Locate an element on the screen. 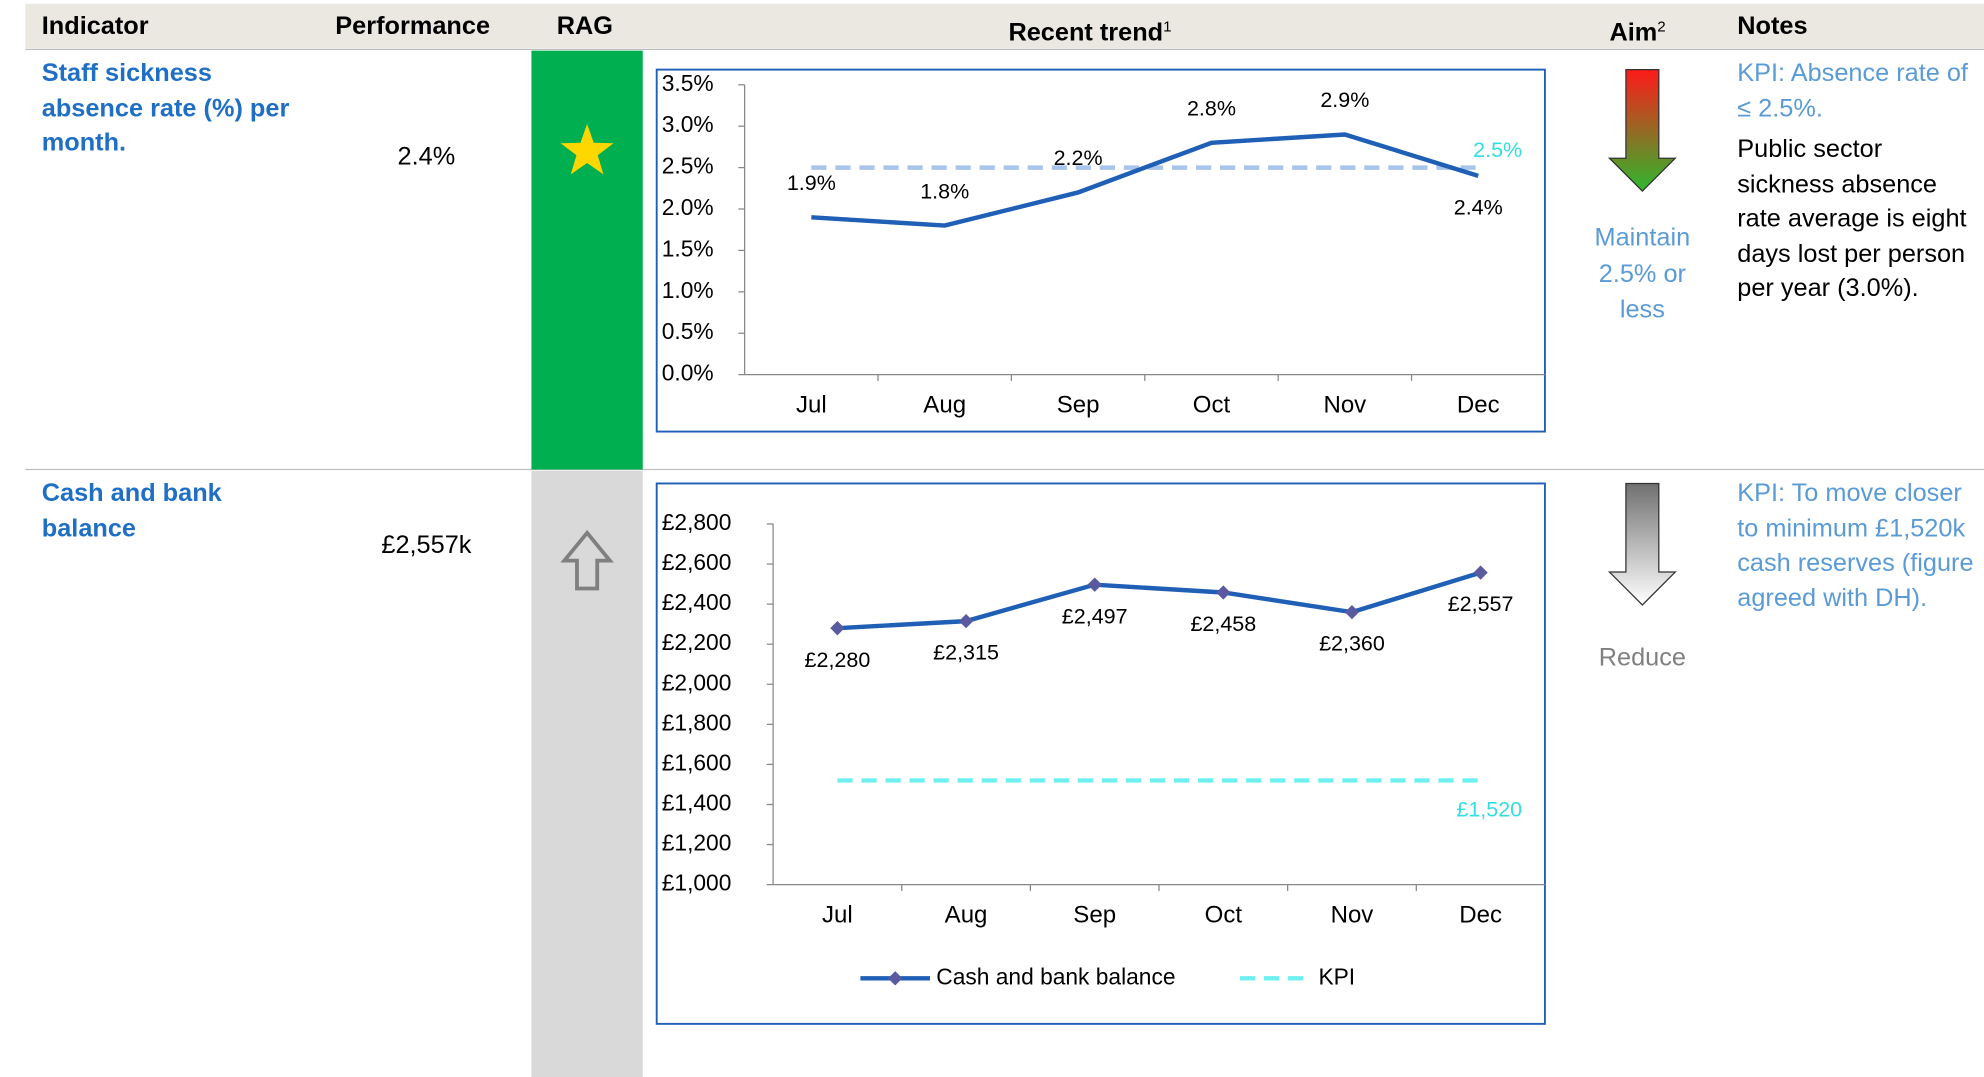  performance: 2.4% is located at coordinates (426, 157).